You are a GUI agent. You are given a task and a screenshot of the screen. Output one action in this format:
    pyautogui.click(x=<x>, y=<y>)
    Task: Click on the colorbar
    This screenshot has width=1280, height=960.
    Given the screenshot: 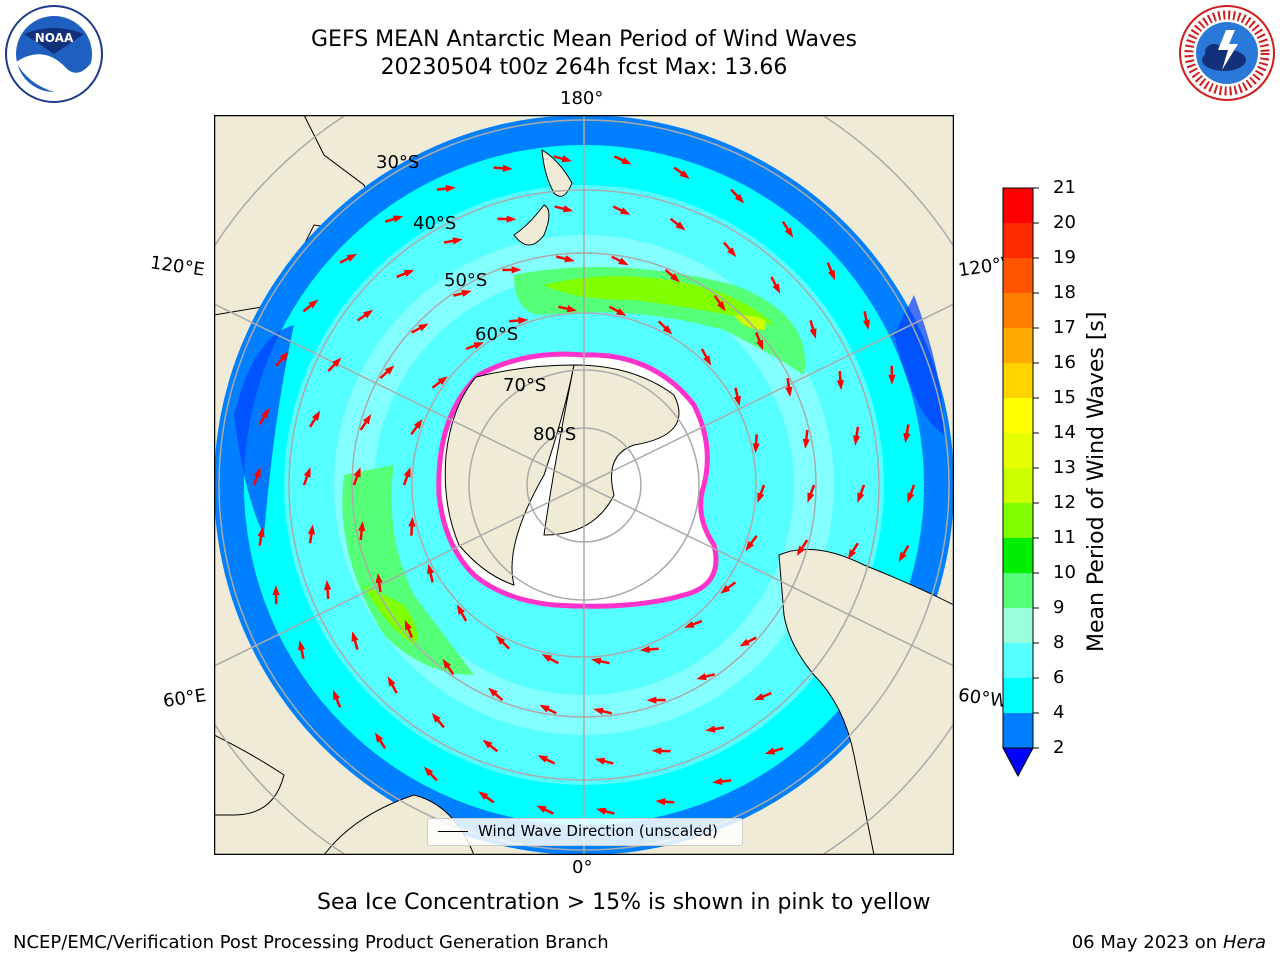 What is the action you would take?
    pyautogui.click(x=1020, y=486)
    